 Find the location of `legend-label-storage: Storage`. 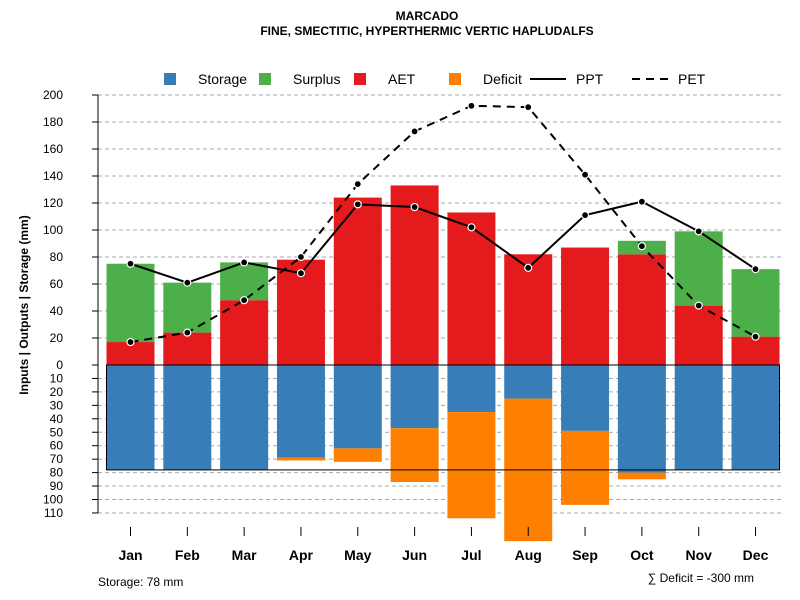

legend-label-storage: Storage is located at coordinates (222, 79).